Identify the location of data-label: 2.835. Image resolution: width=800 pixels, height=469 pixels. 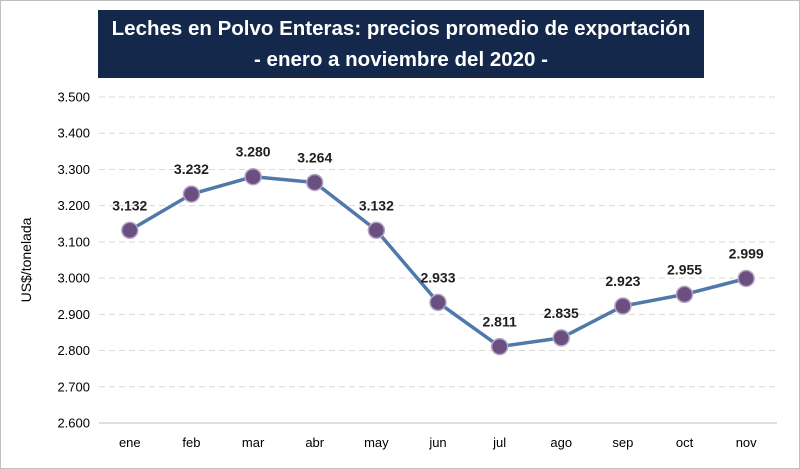
(561, 313).